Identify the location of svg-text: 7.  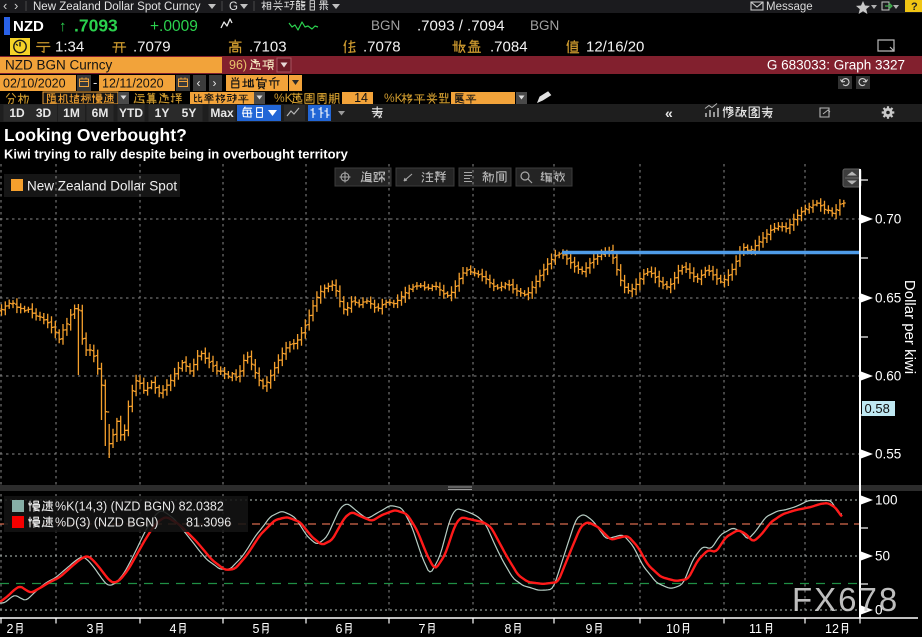
(422, 629).